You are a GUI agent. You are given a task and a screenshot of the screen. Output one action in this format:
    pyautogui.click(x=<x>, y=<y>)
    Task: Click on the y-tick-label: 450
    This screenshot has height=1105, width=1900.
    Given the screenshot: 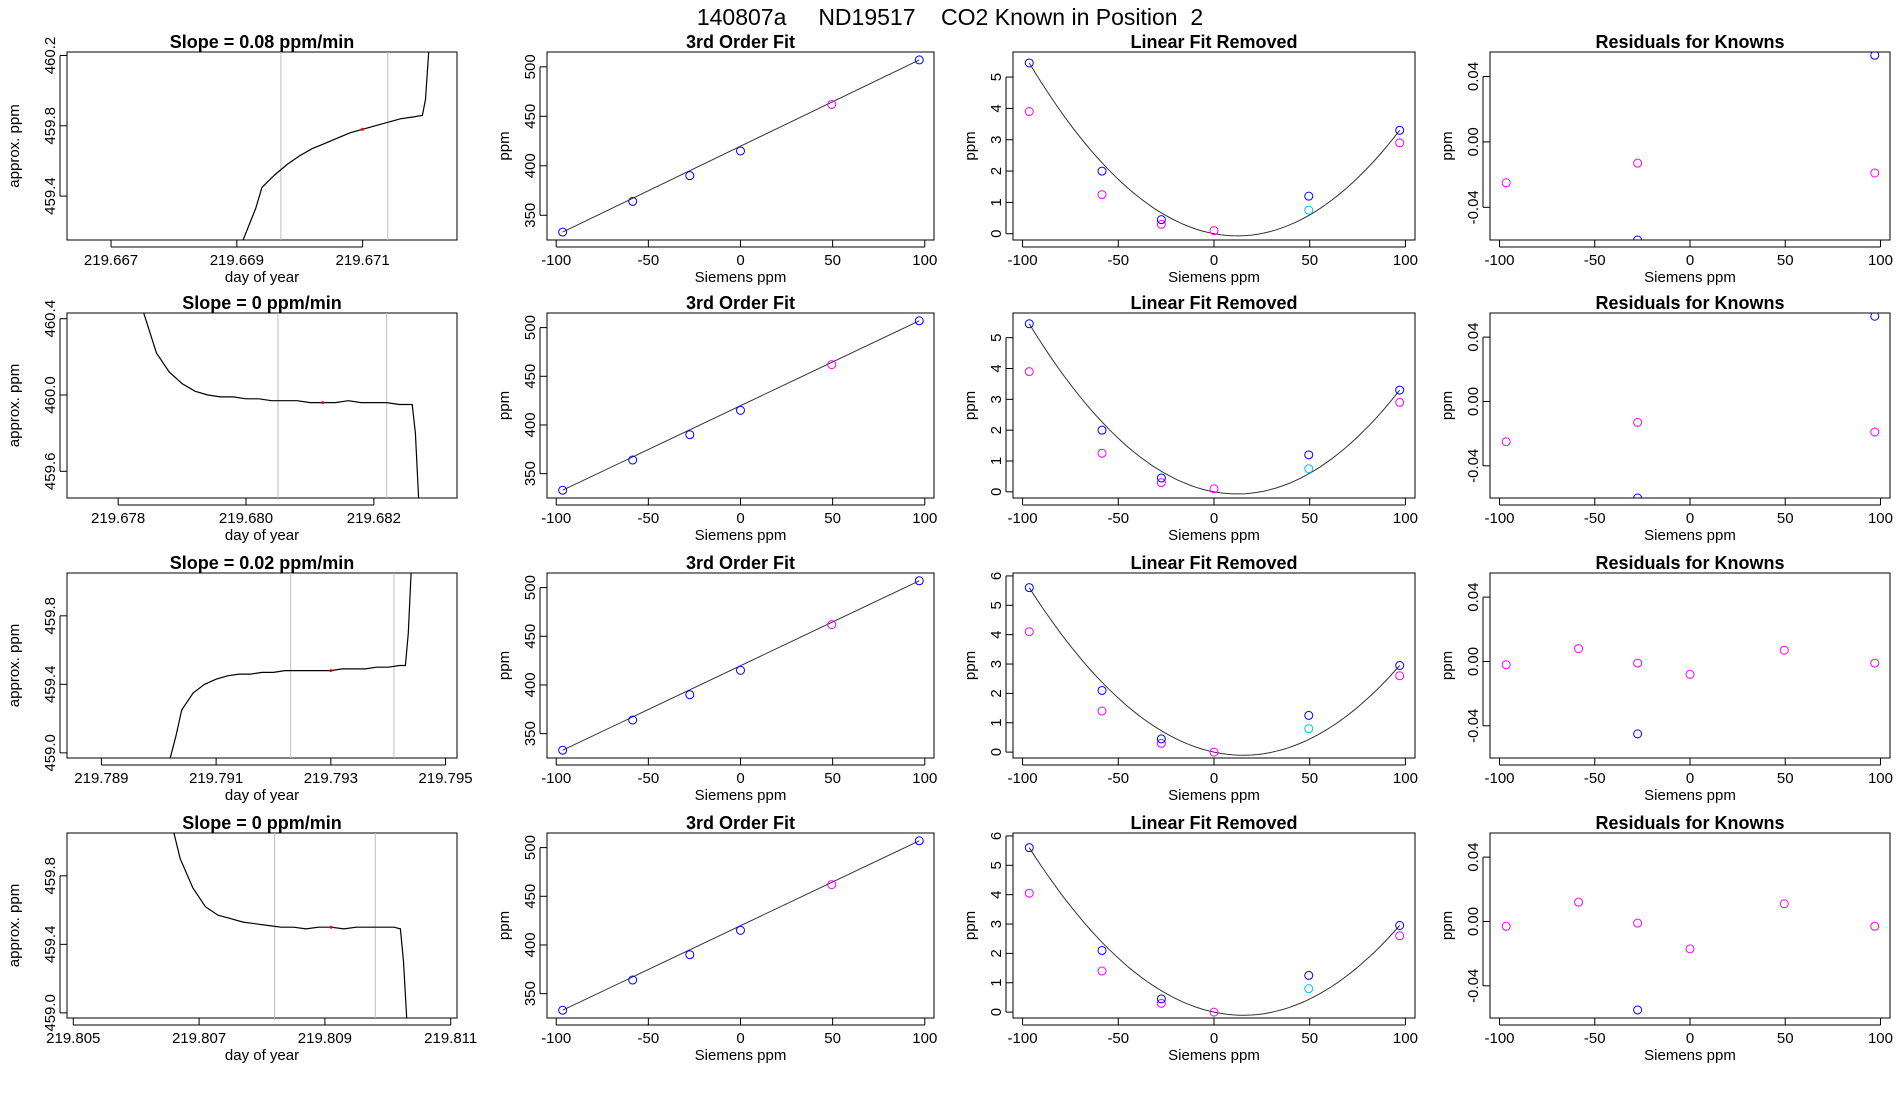 What is the action you would take?
    pyautogui.click(x=530, y=896)
    